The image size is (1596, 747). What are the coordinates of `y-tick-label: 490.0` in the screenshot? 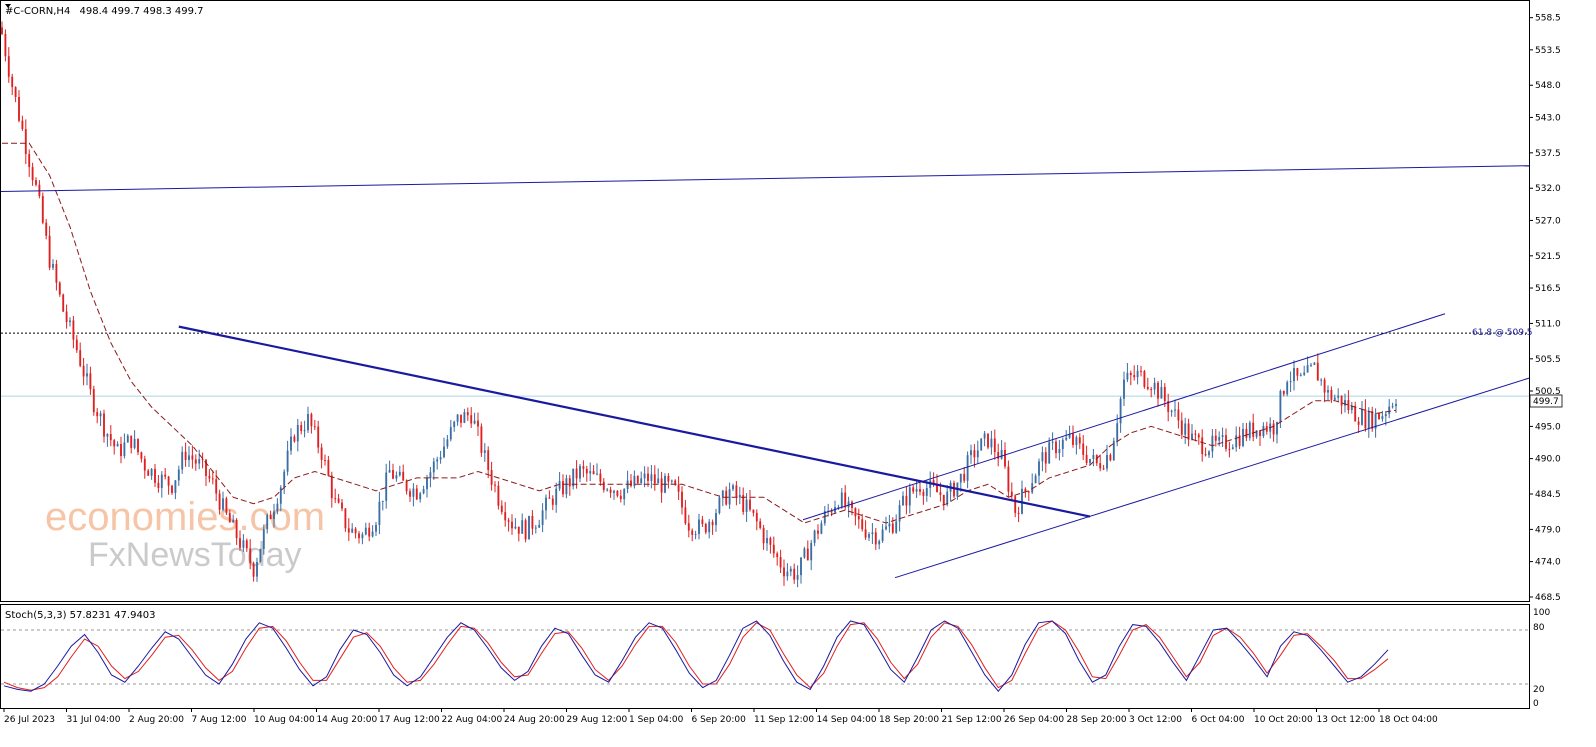 It's located at (1548, 460).